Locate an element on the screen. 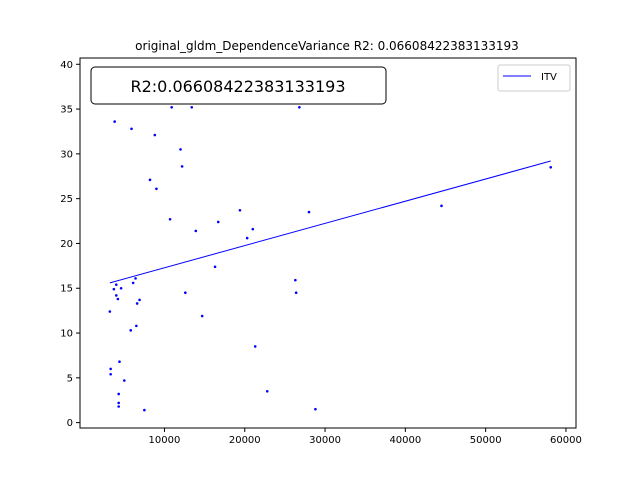 This screenshot has height=480, width=640. legend: ITV is located at coordinates (534, 78).